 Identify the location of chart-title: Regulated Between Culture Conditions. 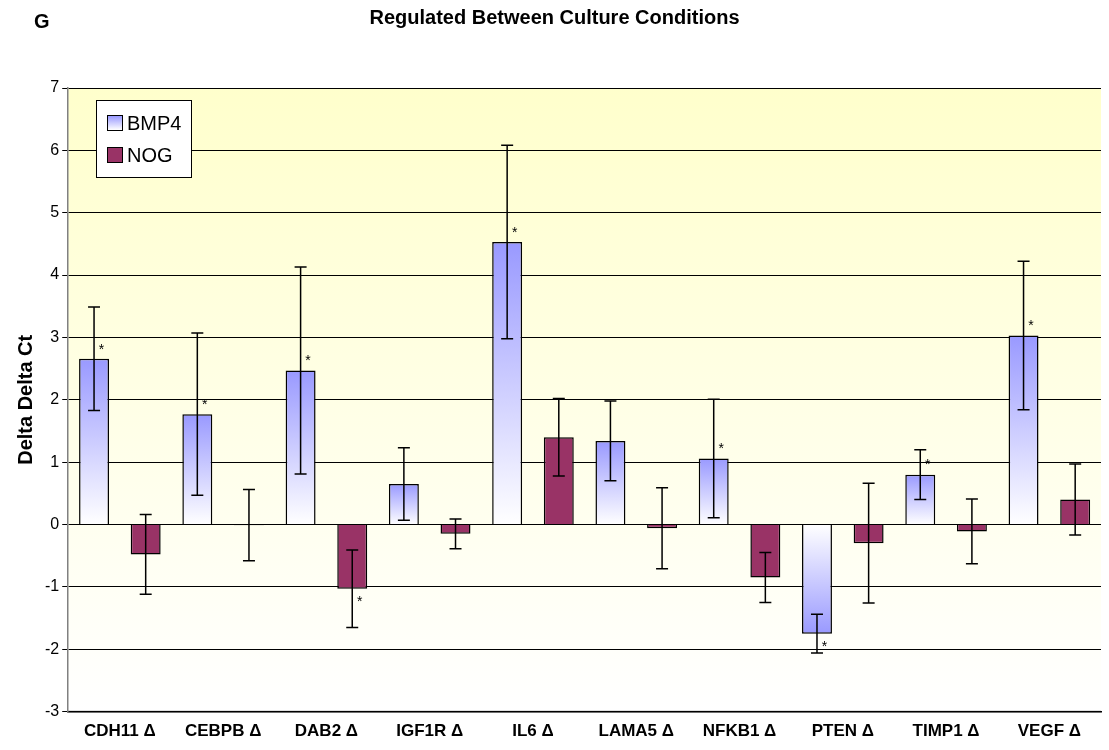
(554, 17).